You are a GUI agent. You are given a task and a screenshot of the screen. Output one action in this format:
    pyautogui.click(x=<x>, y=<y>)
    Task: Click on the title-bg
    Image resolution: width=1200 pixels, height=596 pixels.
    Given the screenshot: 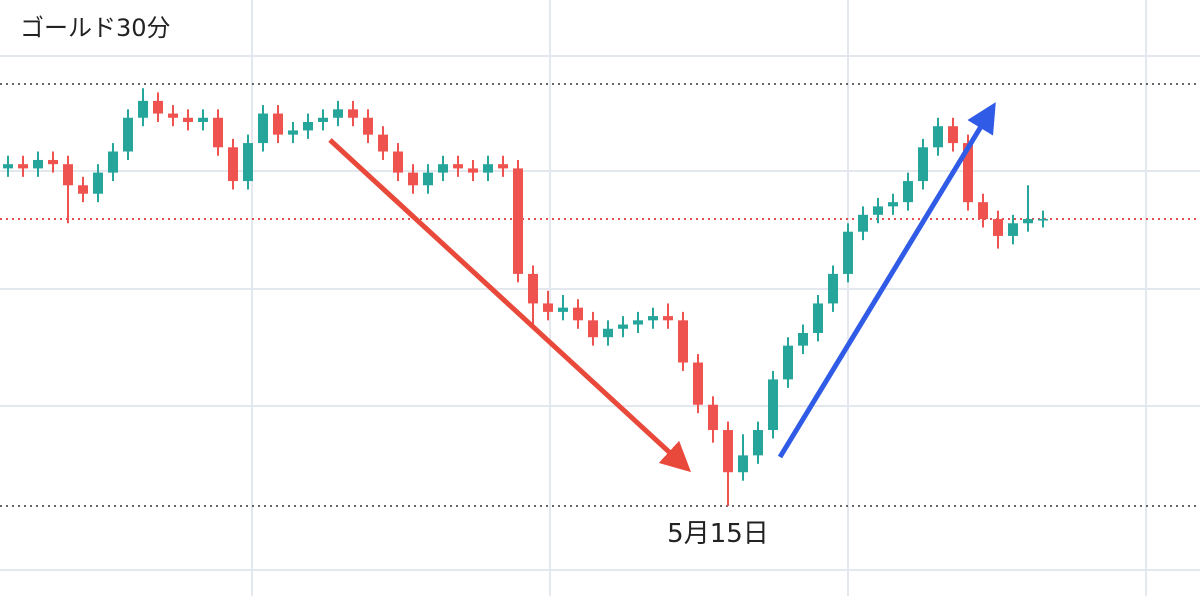 What is the action you would take?
    pyautogui.click(x=103, y=26)
    